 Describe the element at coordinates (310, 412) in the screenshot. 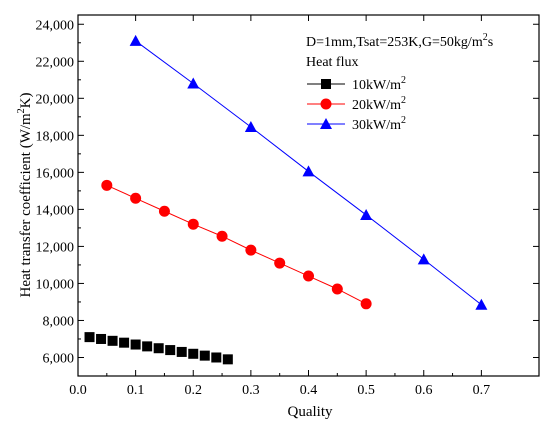

I see `x-axis-label: Quality` at that location.